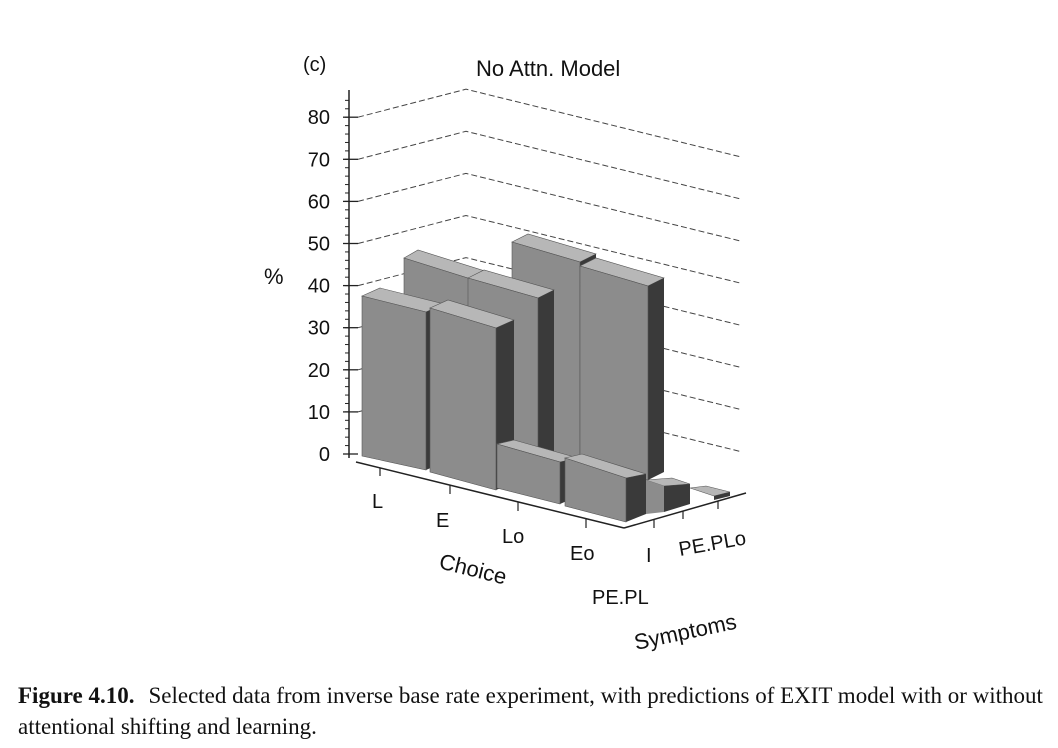  I want to click on bar-front-Eo, so click(605, 488).